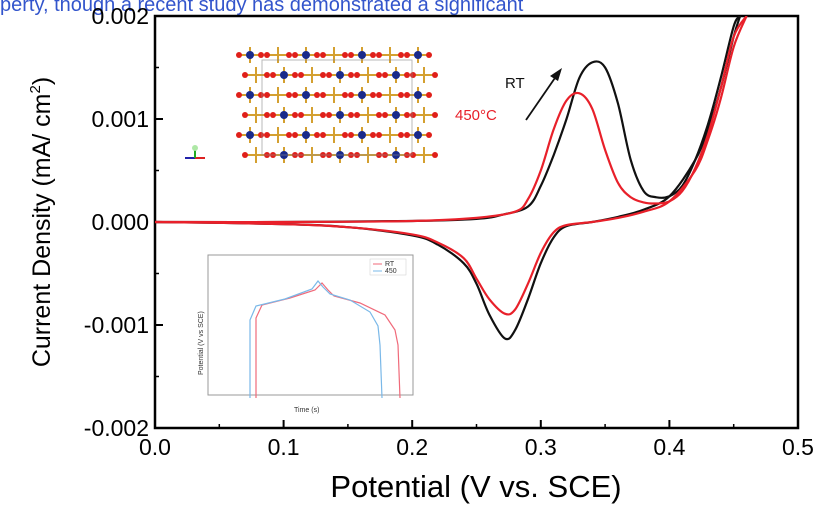  What do you see at coordinates (476, 115) in the screenshot?
I see `annotation-450: 450°C` at bounding box center [476, 115].